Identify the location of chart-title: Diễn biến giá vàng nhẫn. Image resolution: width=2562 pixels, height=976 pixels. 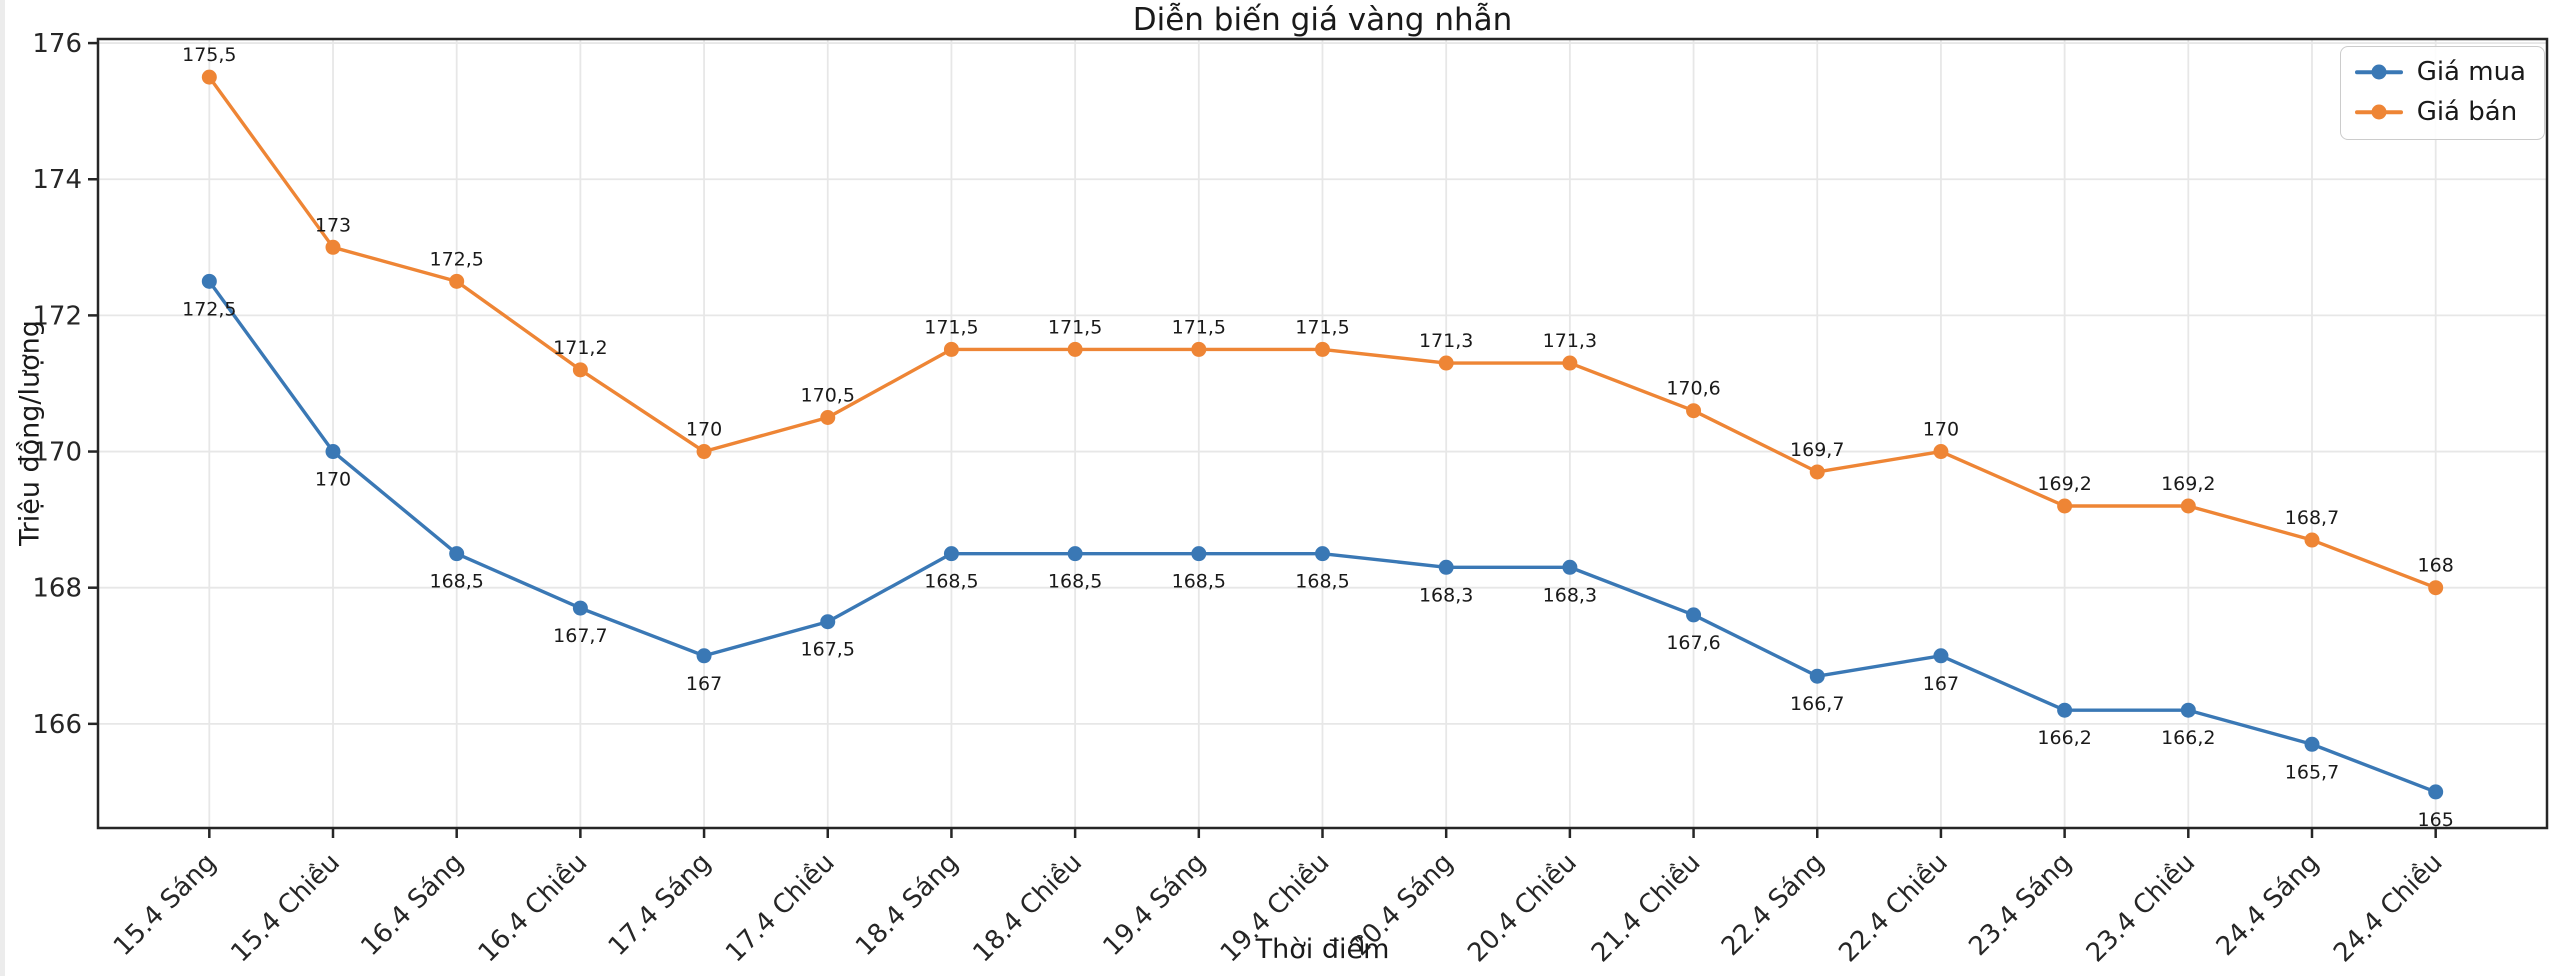
(1322, 20).